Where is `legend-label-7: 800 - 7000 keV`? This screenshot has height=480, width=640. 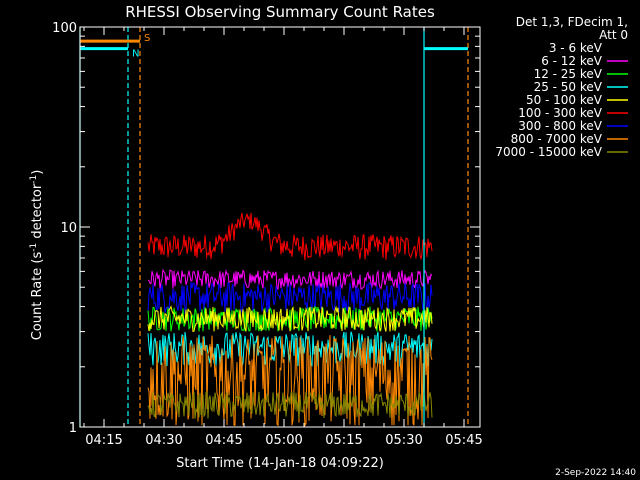
legend-label-7: 800 - 7000 keV is located at coordinates (557, 139).